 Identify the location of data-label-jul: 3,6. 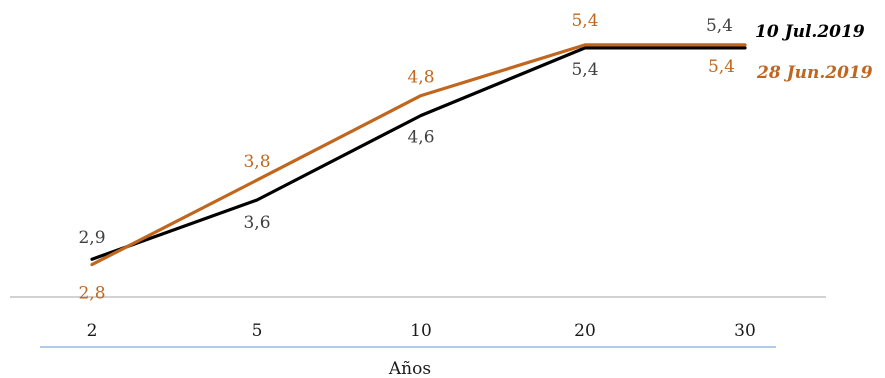
(256, 223).